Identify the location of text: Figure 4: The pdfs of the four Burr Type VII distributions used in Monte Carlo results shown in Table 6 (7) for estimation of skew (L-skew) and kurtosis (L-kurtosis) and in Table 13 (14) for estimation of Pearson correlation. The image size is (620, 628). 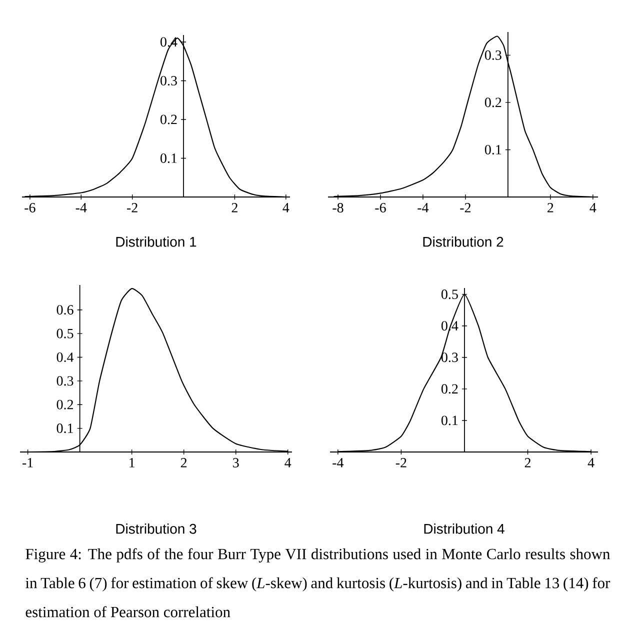
(318, 583).